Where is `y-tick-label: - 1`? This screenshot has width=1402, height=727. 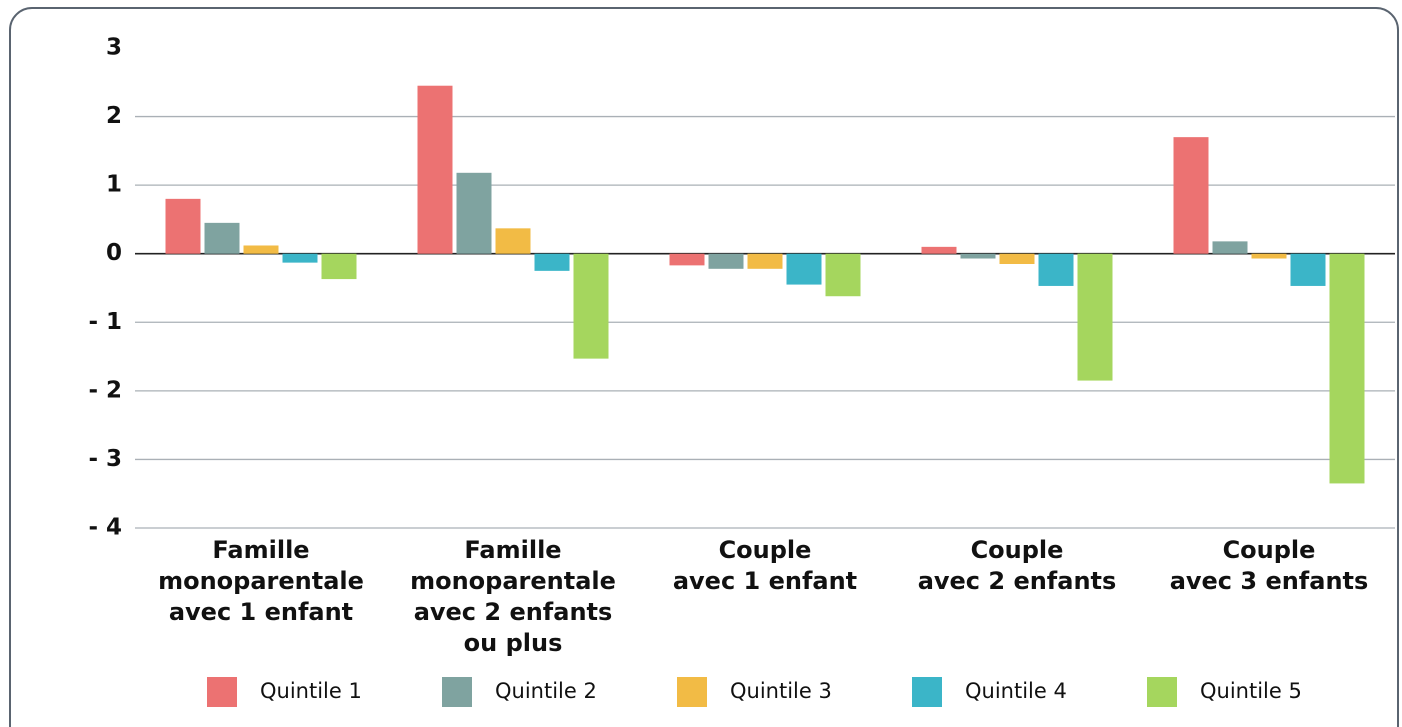
y-tick-label: - 1 is located at coordinates (105, 322).